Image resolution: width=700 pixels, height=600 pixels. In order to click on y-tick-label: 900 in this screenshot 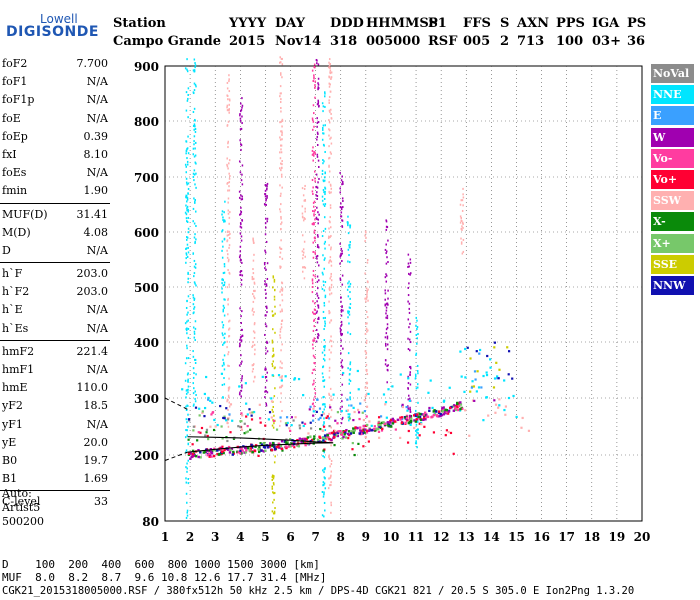, I will do `click(146, 67)`.